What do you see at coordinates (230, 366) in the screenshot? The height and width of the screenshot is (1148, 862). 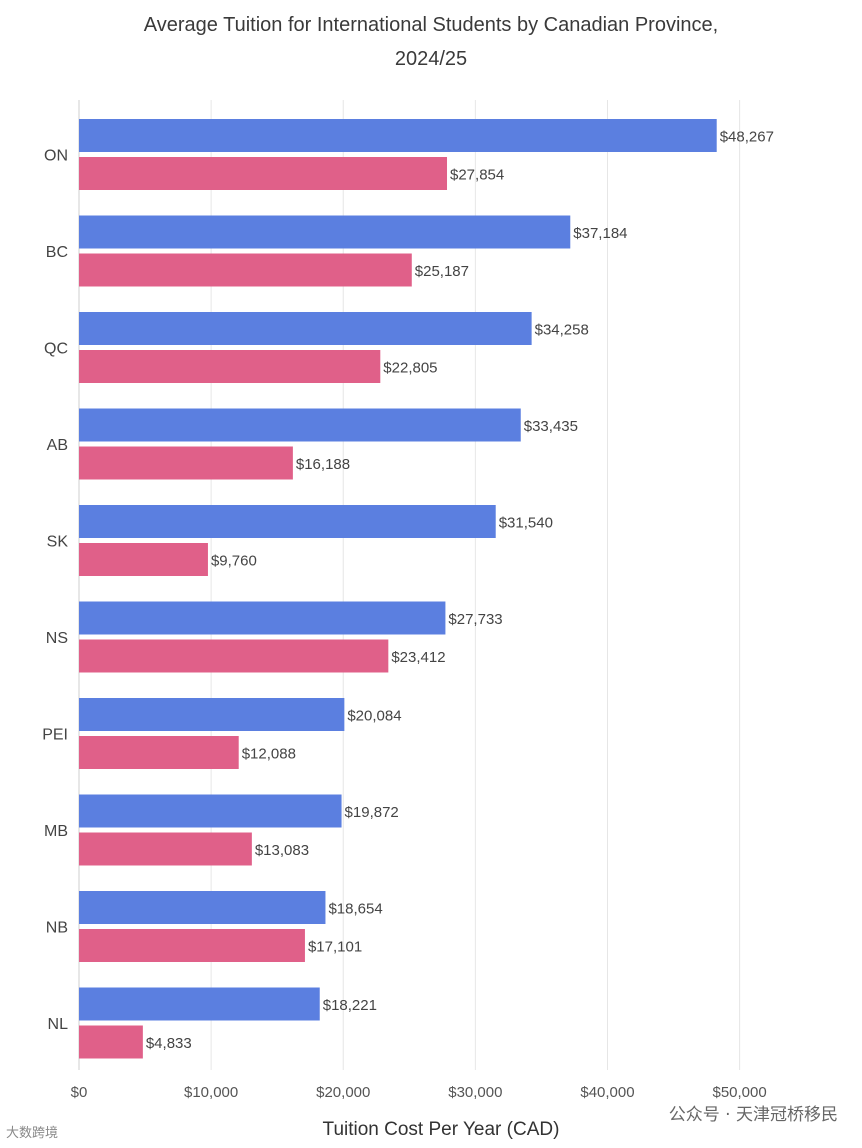 I see `bar-qc-series2` at bounding box center [230, 366].